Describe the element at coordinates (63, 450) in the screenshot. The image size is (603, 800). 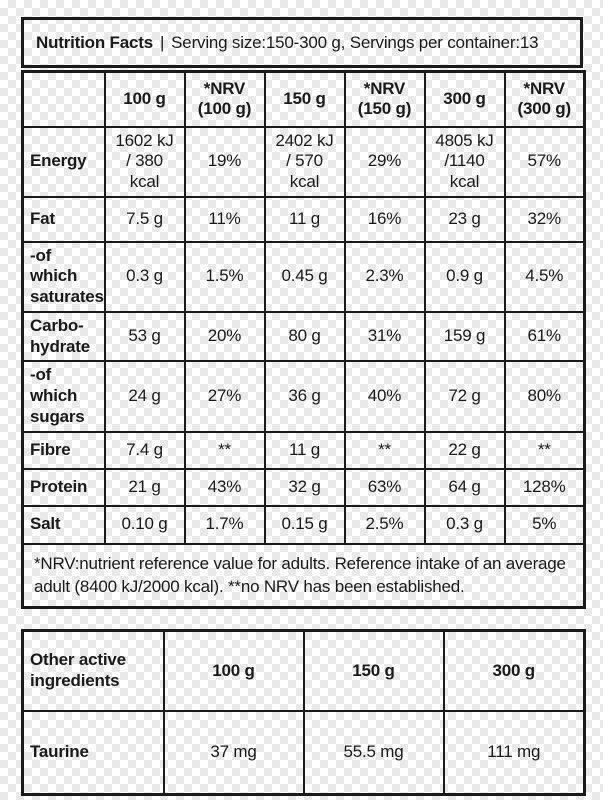
I see `row-label: Fibre` at that location.